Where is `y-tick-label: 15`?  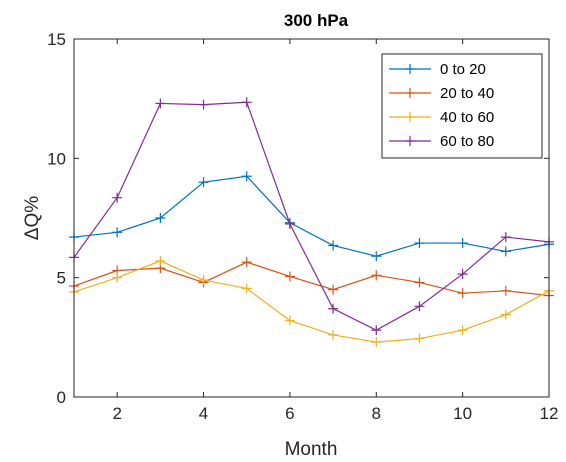 y-tick-label: 15 is located at coordinates (56, 39).